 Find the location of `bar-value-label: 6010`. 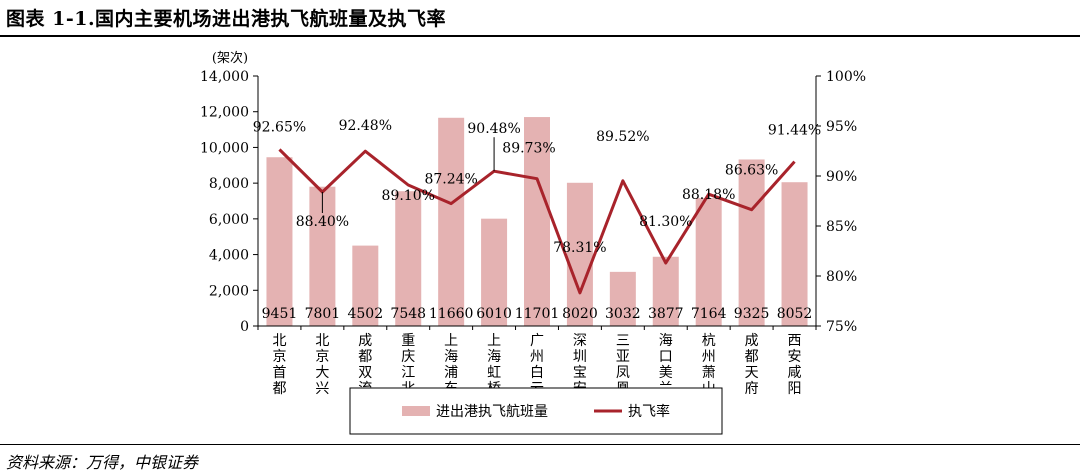

bar-value-label: 6010 is located at coordinates (494, 314).